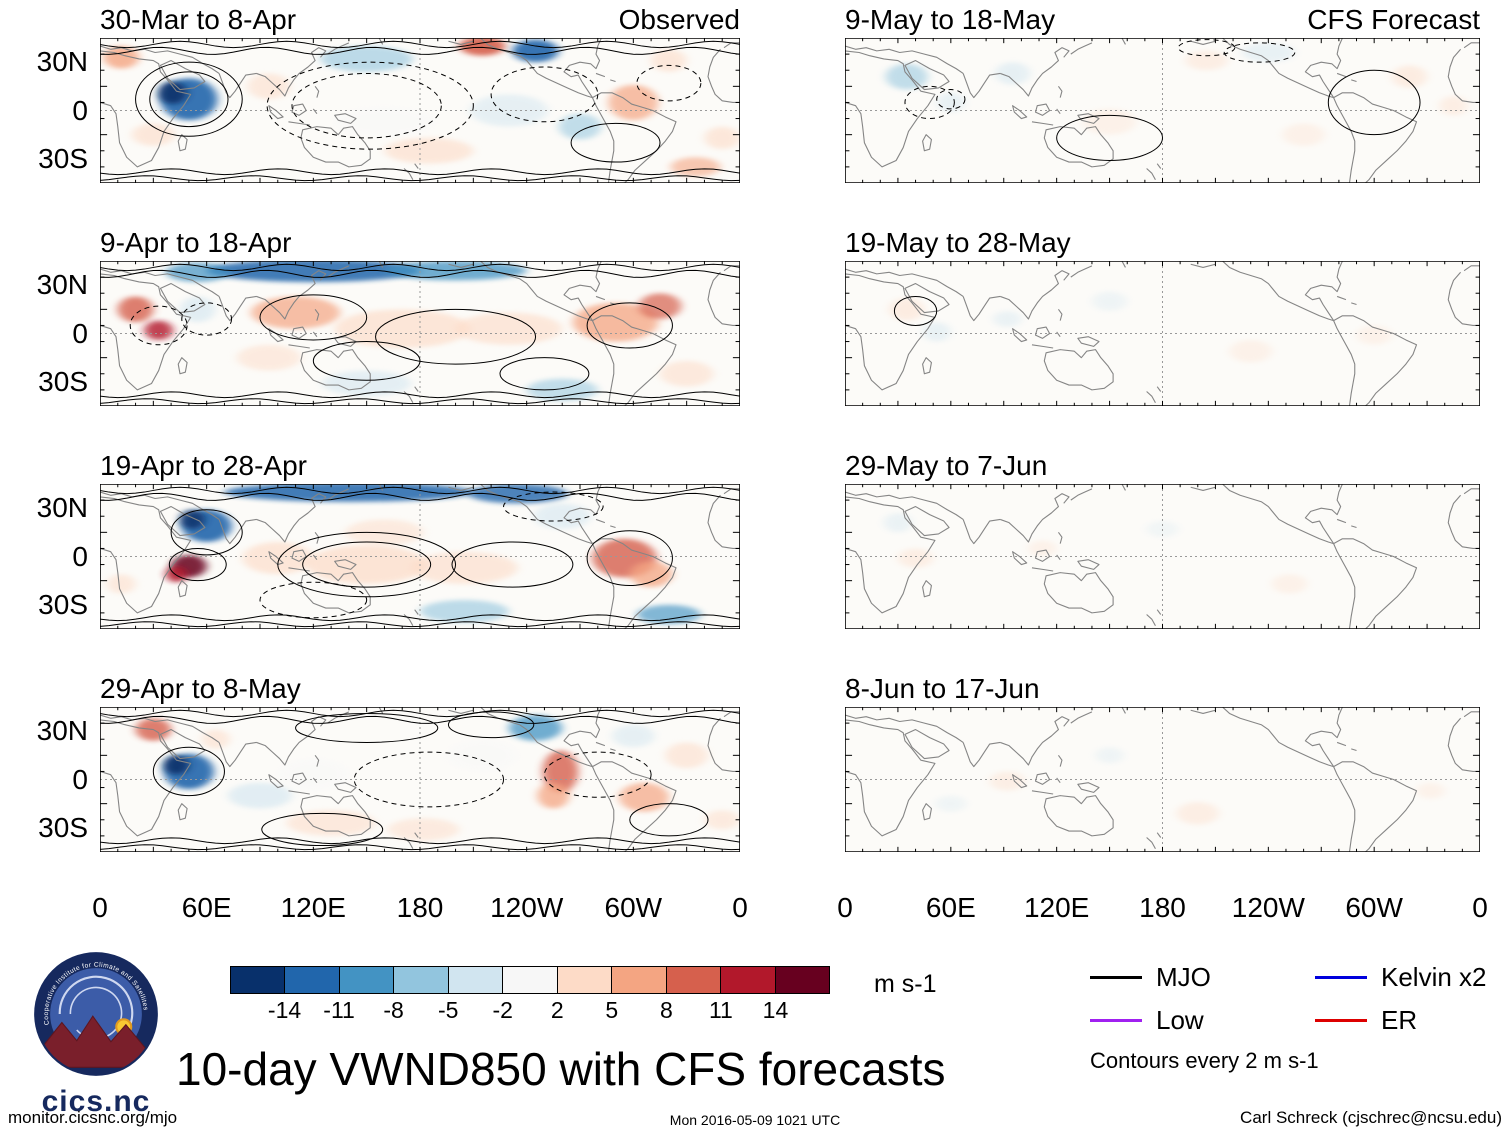  What do you see at coordinates (393, 1010) in the screenshot?
I see `colorbar-tick: -8` at bounding box center [393, 1010].